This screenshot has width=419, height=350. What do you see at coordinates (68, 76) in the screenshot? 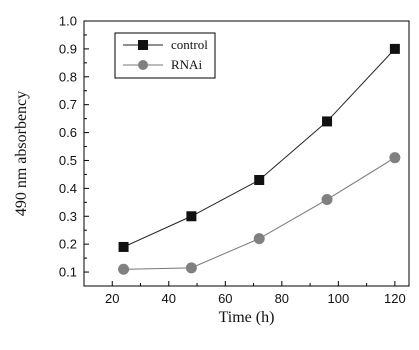
I see `y-tick-label: 0.8` at bounding box center [68, 76].